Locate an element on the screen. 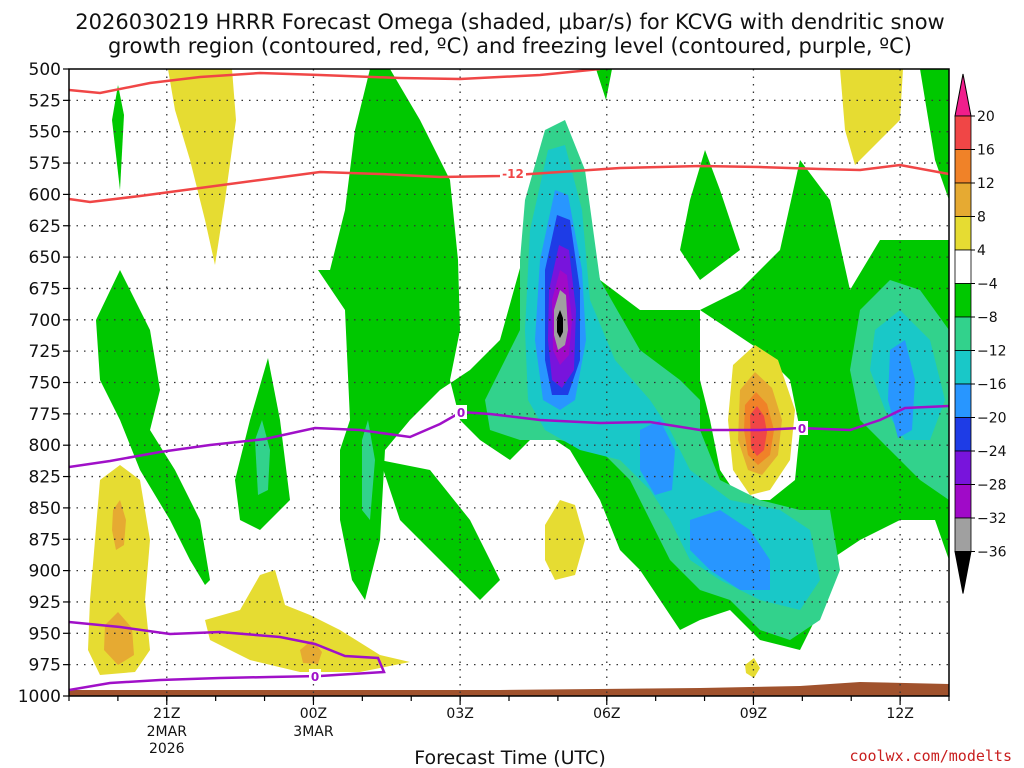 This screenshot has width=1024, height=768. colorbar-label: −32 is located at coordinates (992, 519).